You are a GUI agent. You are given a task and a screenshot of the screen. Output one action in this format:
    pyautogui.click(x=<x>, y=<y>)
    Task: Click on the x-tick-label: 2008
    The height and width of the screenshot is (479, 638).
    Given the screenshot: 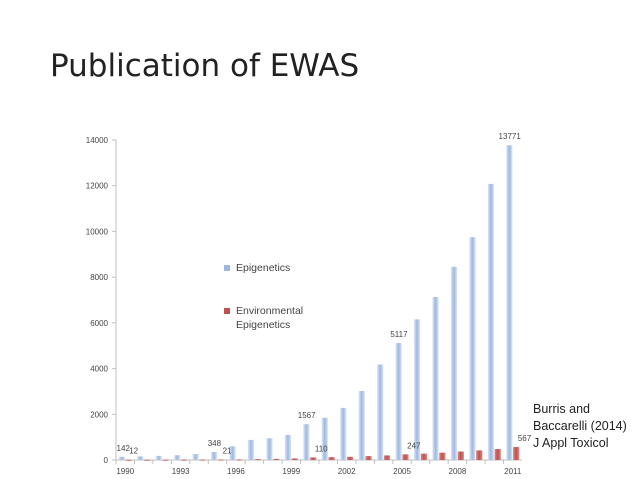 What is the action you would take?
    pyautogui.click(x=458, y=471)
    